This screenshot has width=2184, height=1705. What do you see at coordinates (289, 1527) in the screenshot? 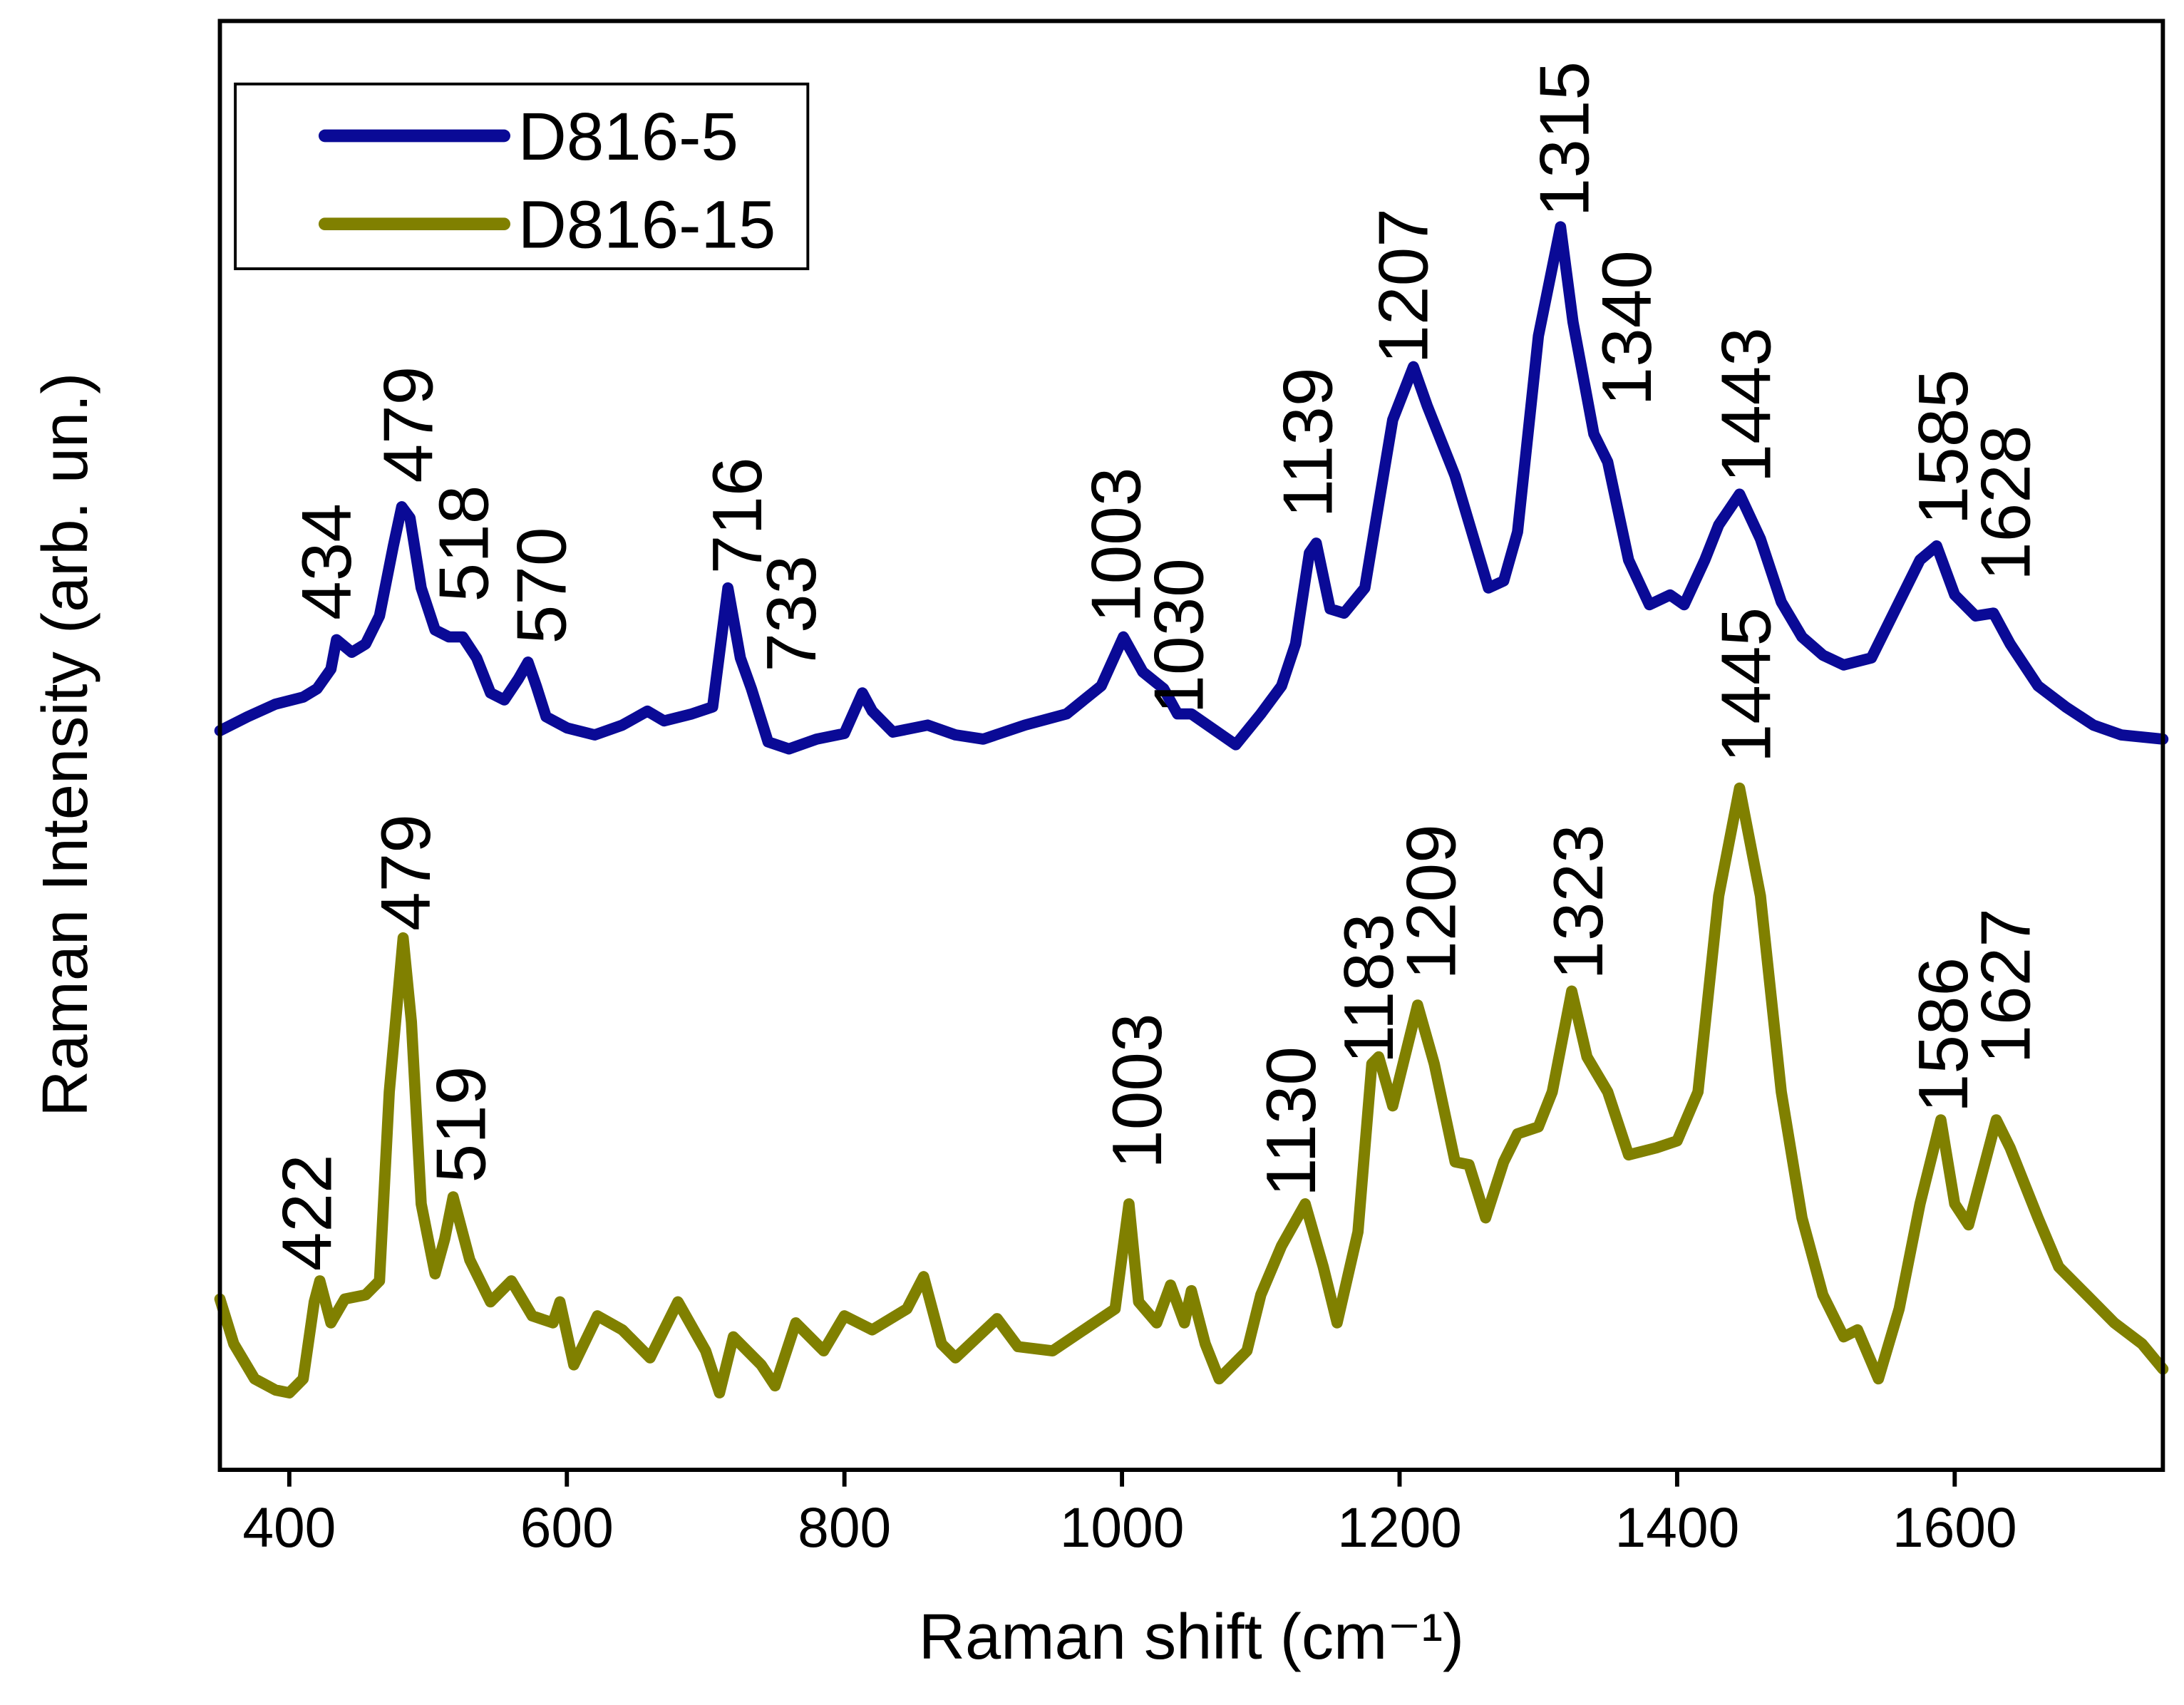
I see `x-tick-label: 400` at bounding box center [289, 1527].